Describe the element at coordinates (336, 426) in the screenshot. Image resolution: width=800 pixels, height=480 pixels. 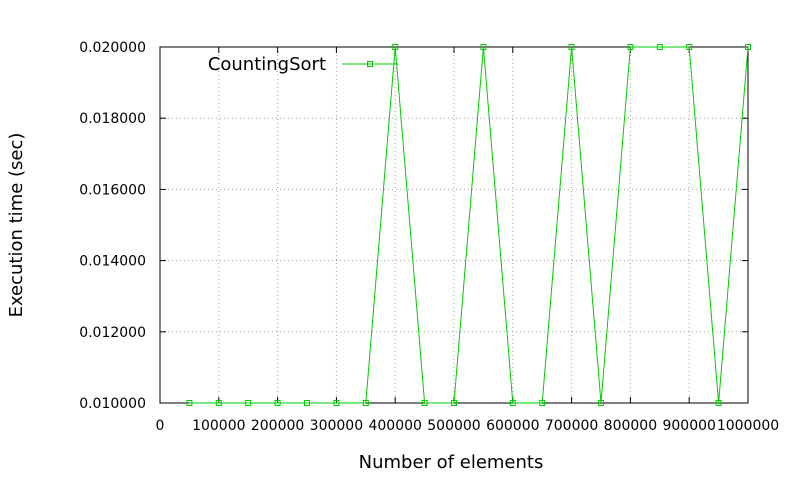
I see `x-tick-label: 300000` at that location.